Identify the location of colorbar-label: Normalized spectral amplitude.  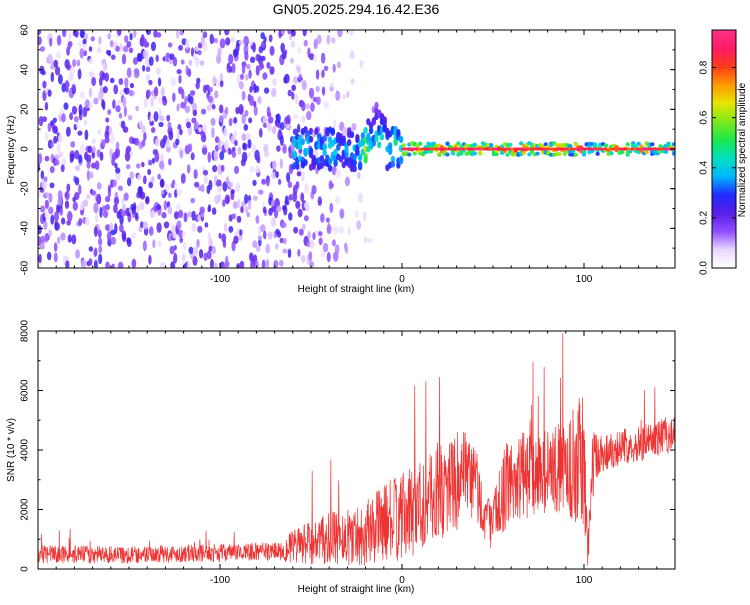
(742, 149).